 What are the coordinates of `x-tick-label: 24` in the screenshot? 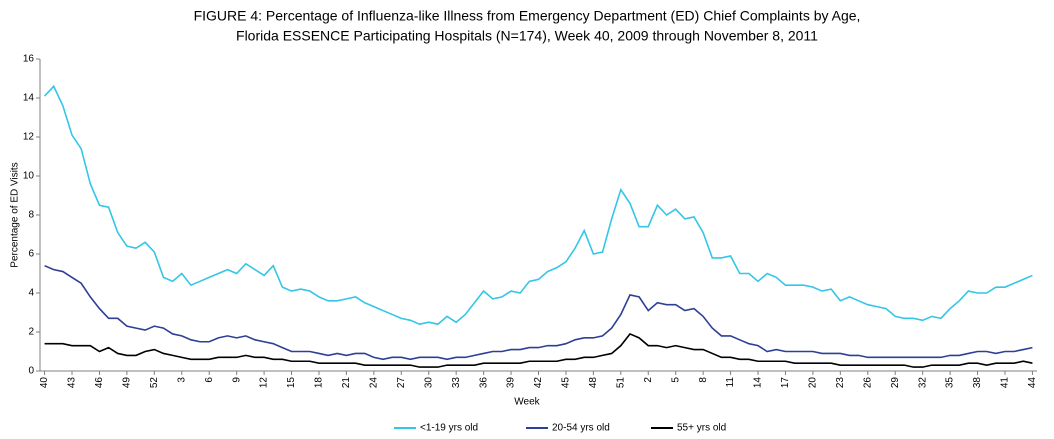 It's located at (373, 383).